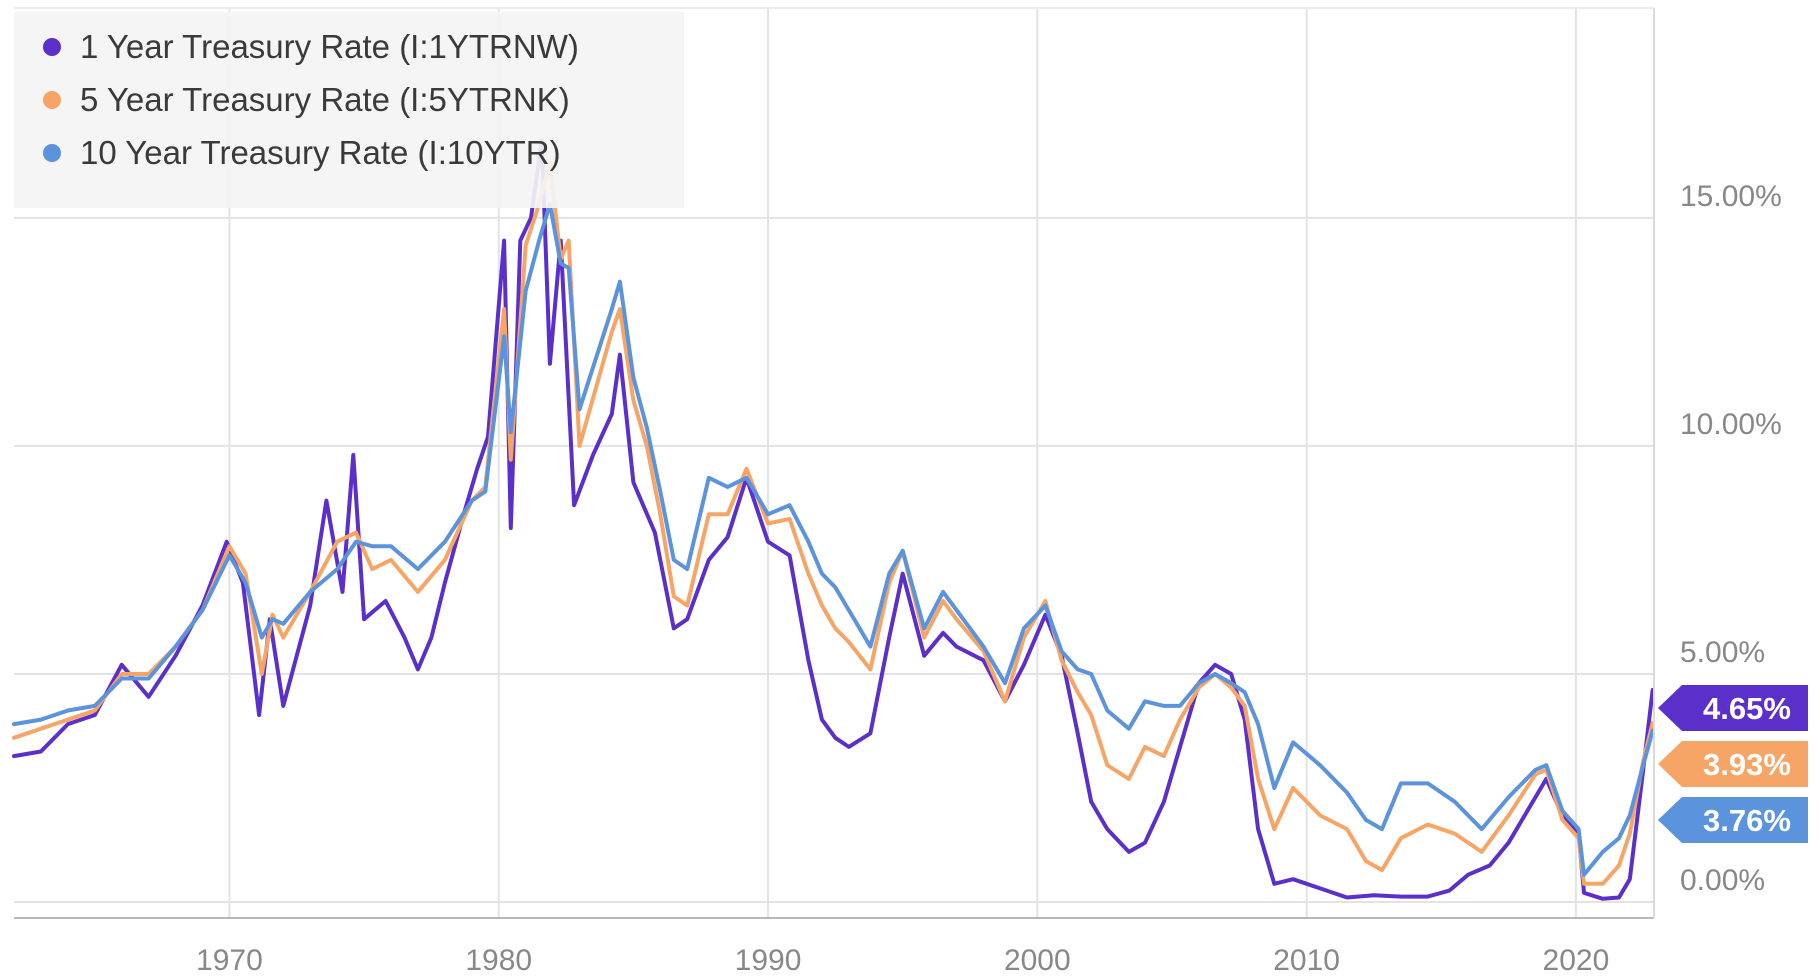 Image resolution: width=1820 pixels, height=980 pixels. I want to click on x-tick-label: 1970, so click(229, 960).